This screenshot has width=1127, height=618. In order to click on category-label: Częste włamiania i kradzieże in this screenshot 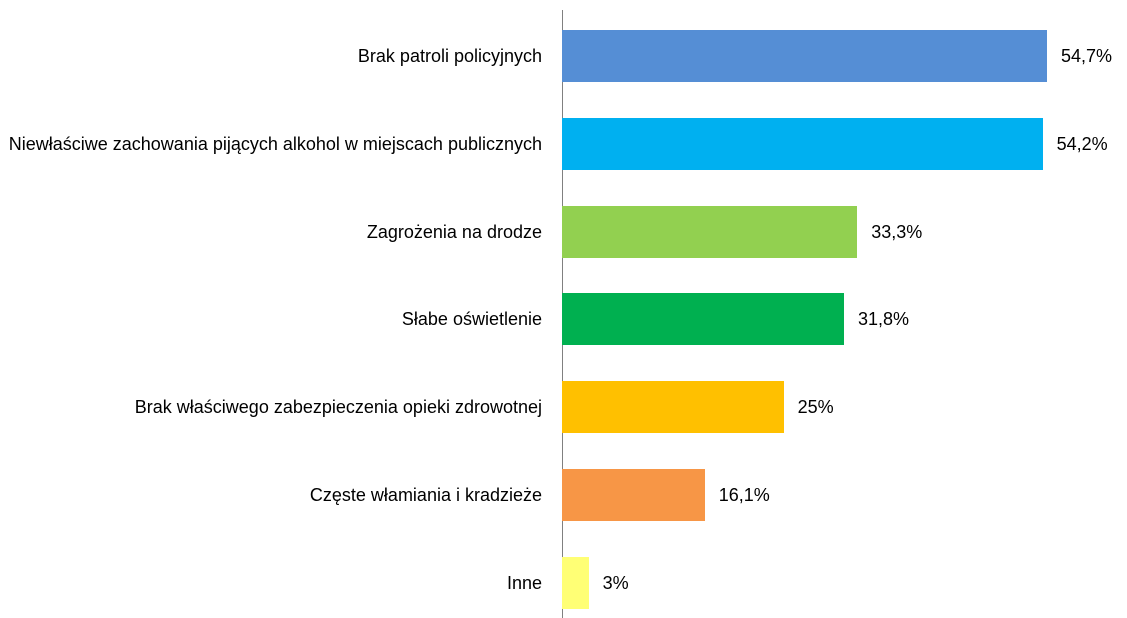, I will do `click(273, 495)`.